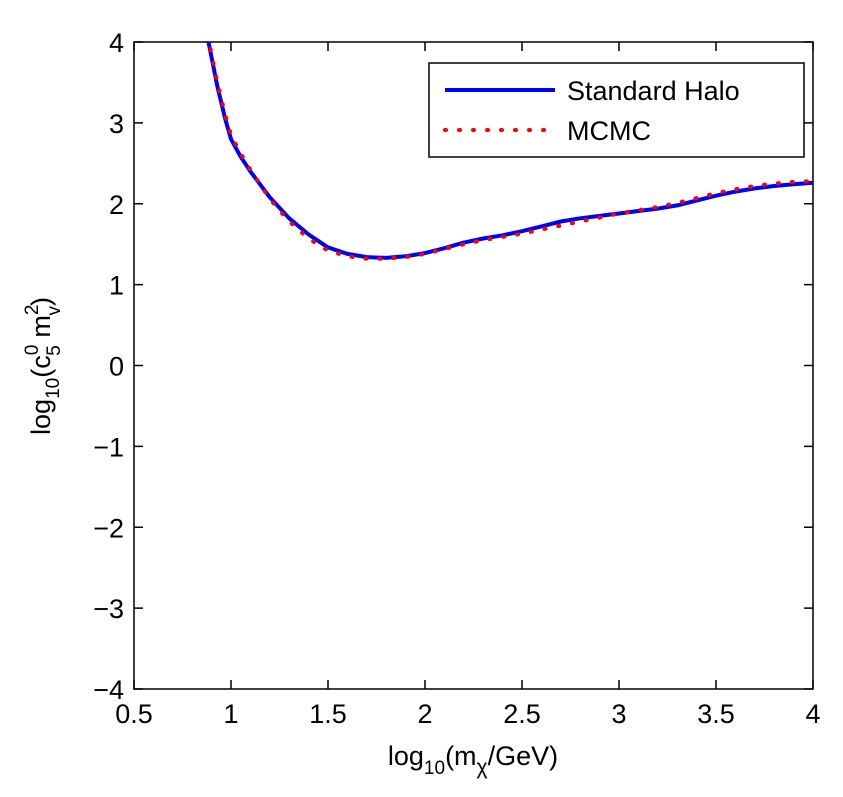 The image size is (843, 797). I want to click on x-tick-label: 3, so click(618, 714).